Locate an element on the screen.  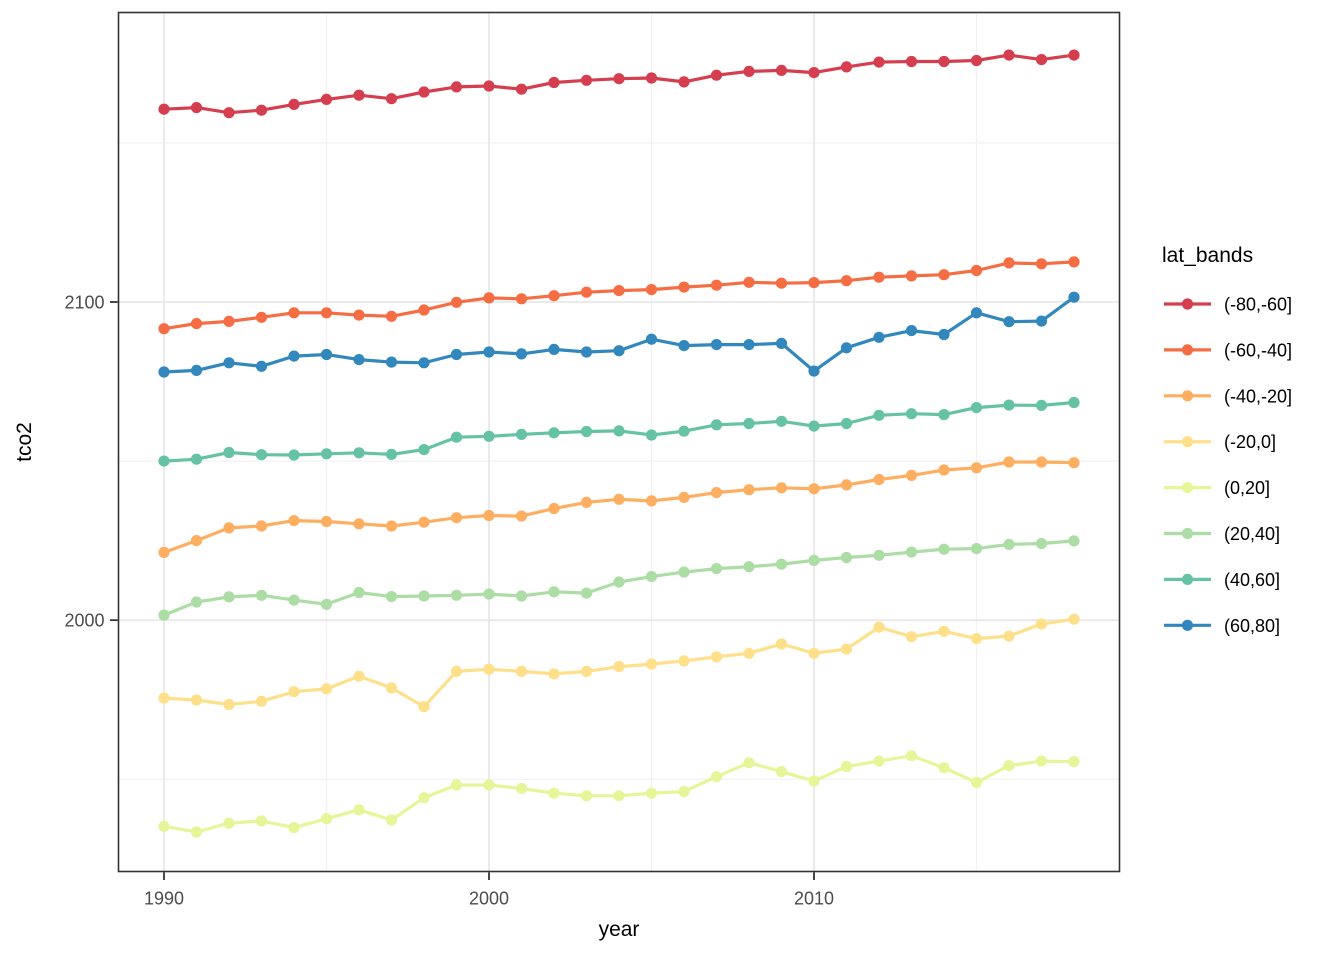
series-(-80,-60] is located at coordinates (619, 84).